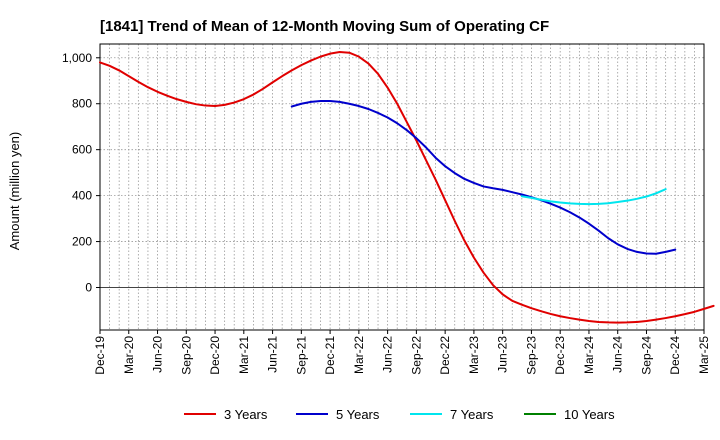 This screenshot has height=440, width=720. I want to click on x-tick-label: Mar-24, so click(589, 355).